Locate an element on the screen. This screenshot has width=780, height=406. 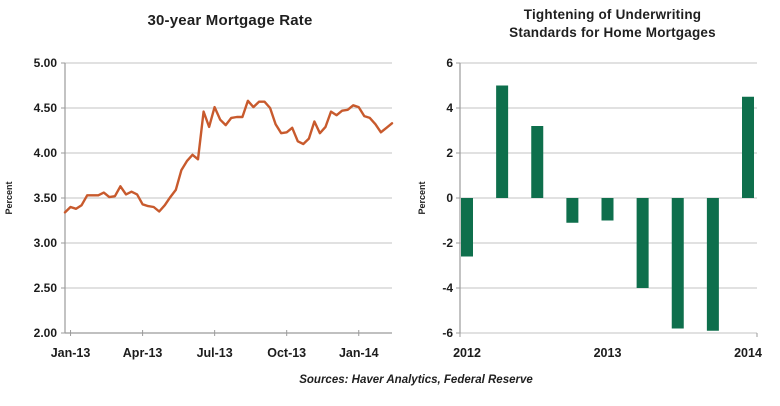
mortgage-rate-series-line is located at coordinates (228, 156).